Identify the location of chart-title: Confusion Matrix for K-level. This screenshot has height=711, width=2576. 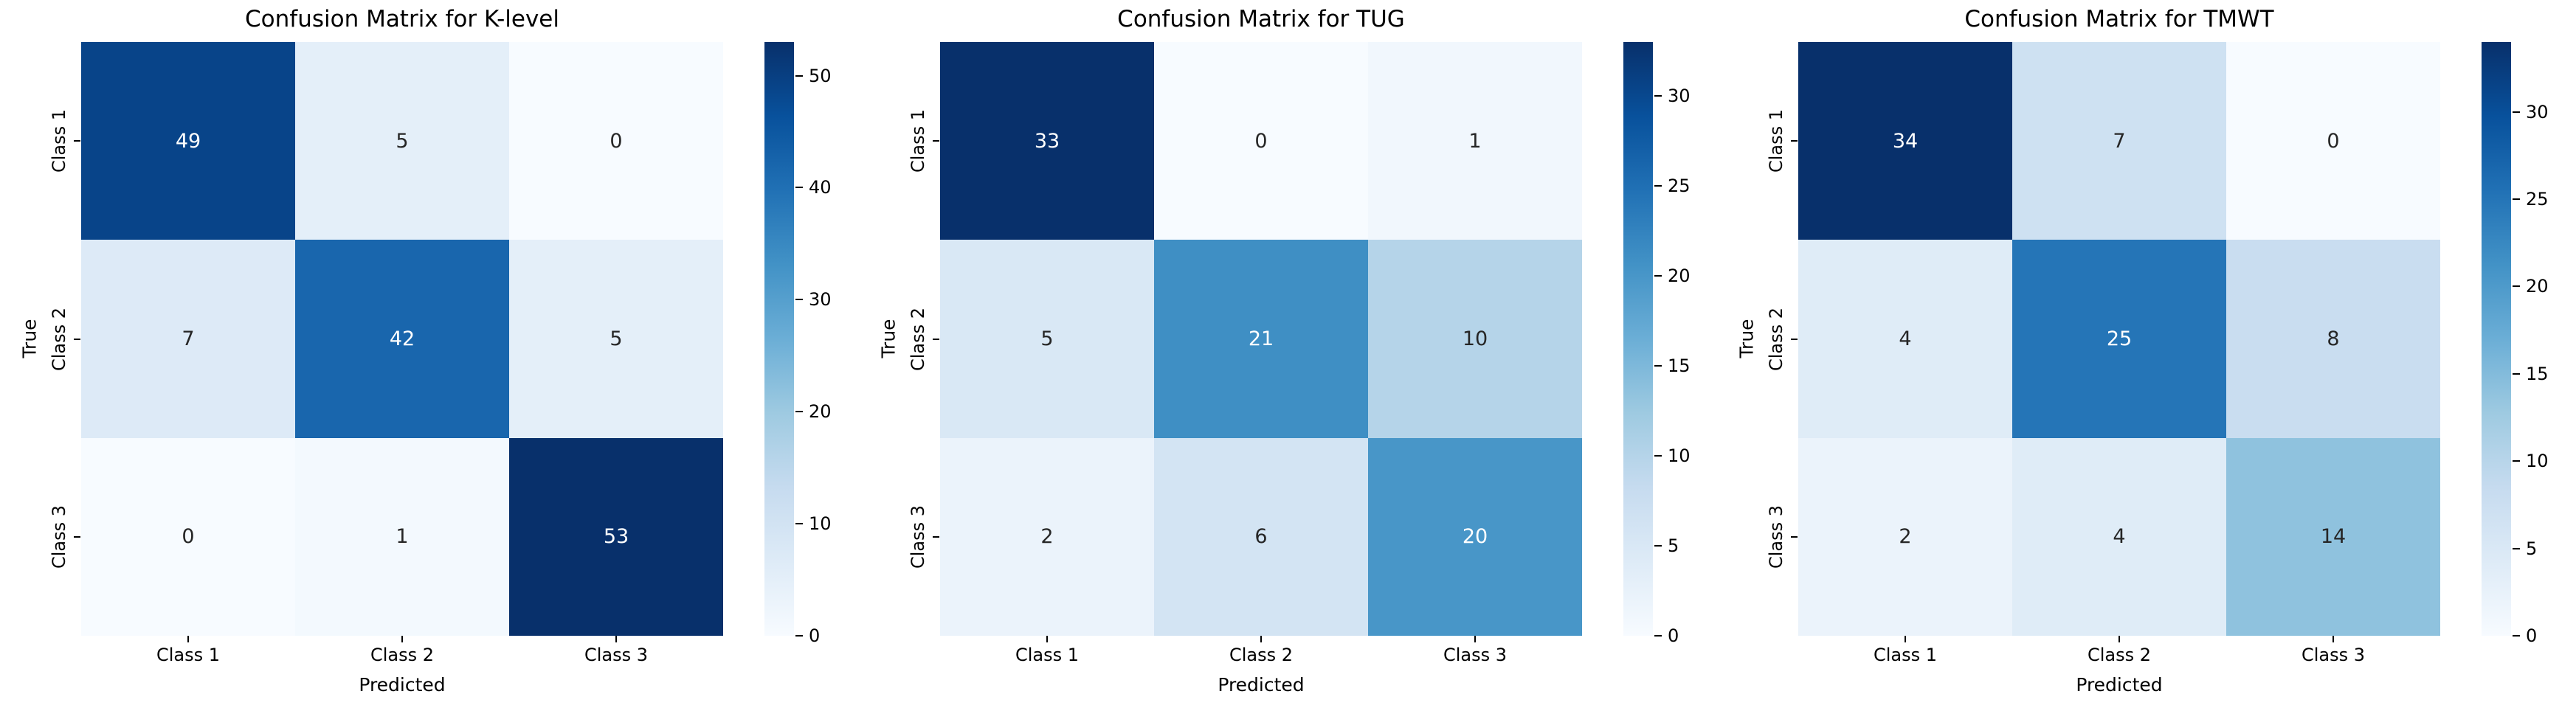
(402, 19).